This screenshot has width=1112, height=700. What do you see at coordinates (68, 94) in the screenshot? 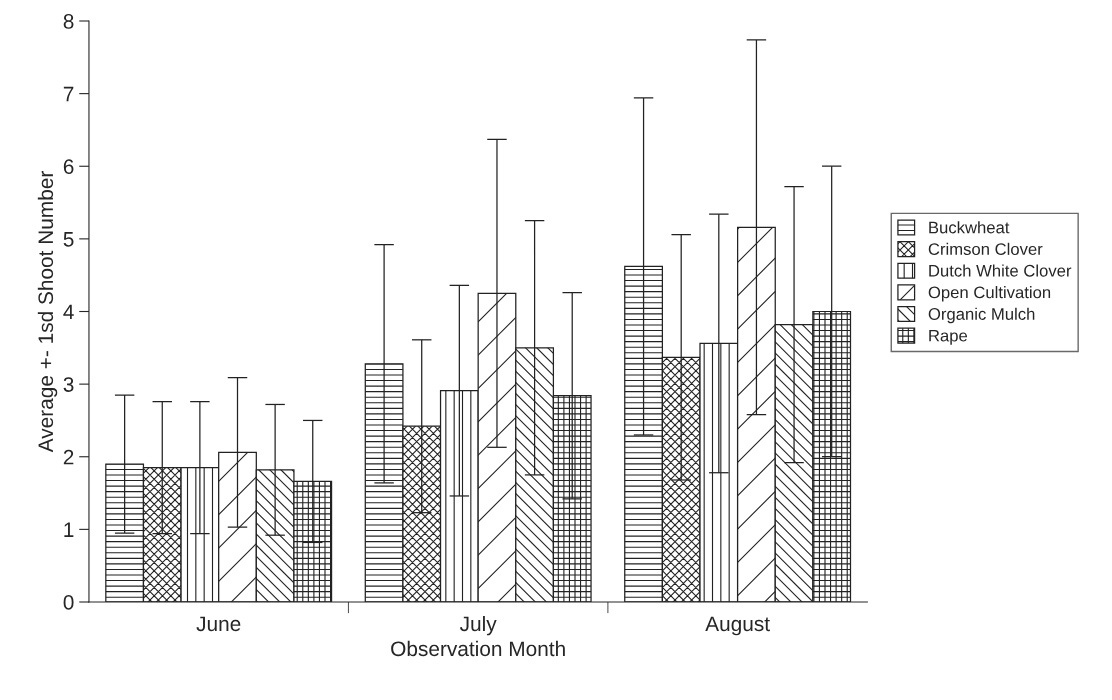
I see `y-tick-label: 7` at bounding box center [68, 94].